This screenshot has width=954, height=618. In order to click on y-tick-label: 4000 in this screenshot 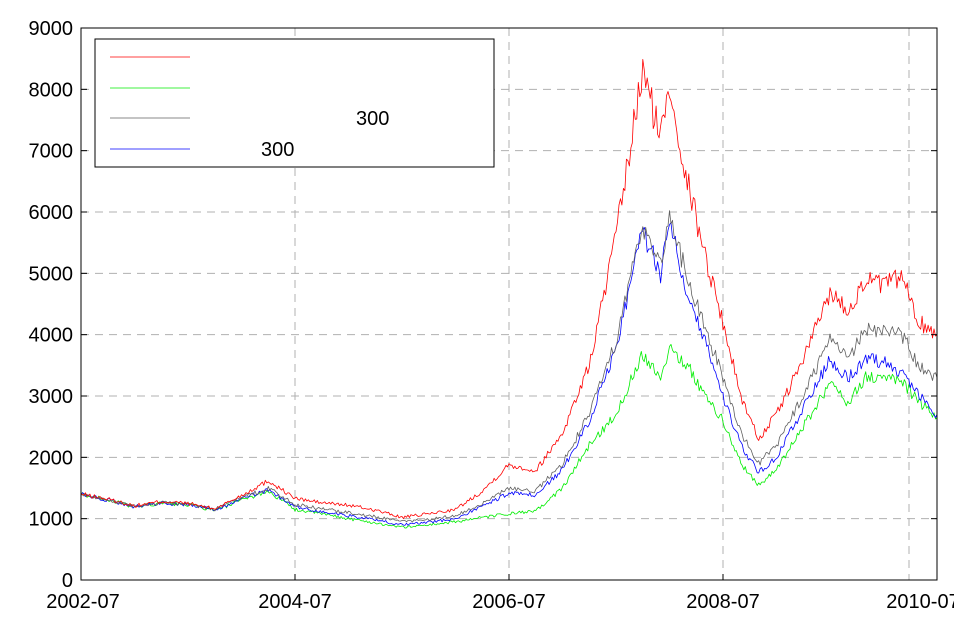, I will do `click(51, 336)`.